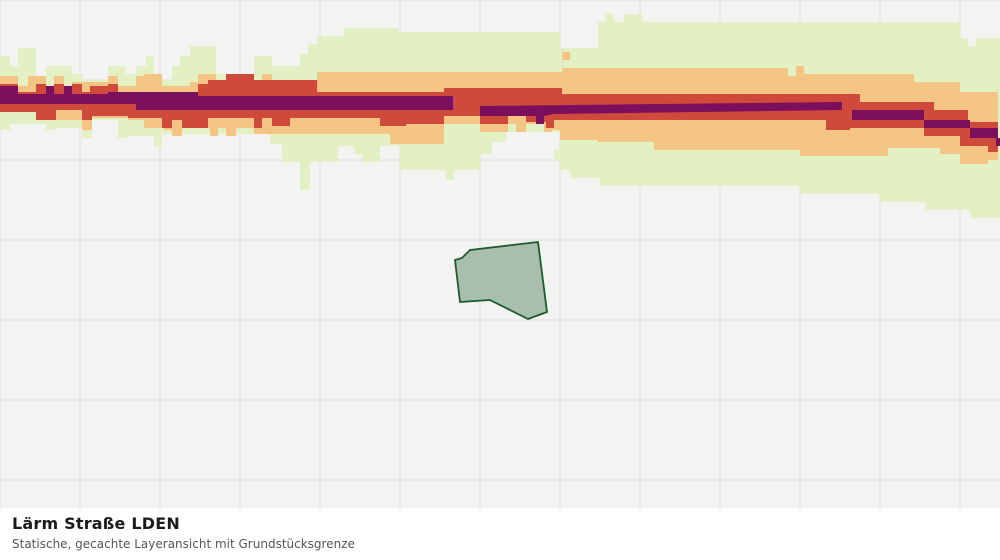 This screenshot has width=1000, height=560. Describe the element at coordinates (96, 523) in the screenshot. I see `map-title: Lärm Straße LDEN` at that location.